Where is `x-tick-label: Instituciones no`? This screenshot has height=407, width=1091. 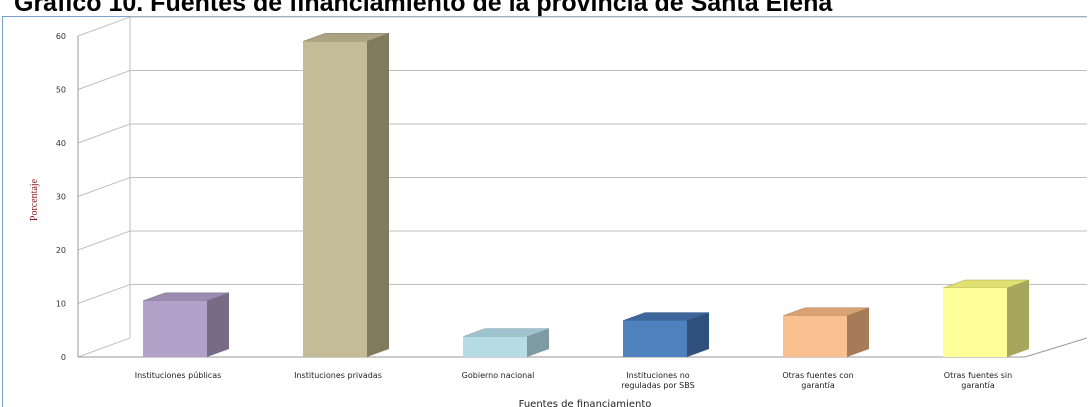 x-tick-label: Instituciones no is located at coordinates (657, 375).